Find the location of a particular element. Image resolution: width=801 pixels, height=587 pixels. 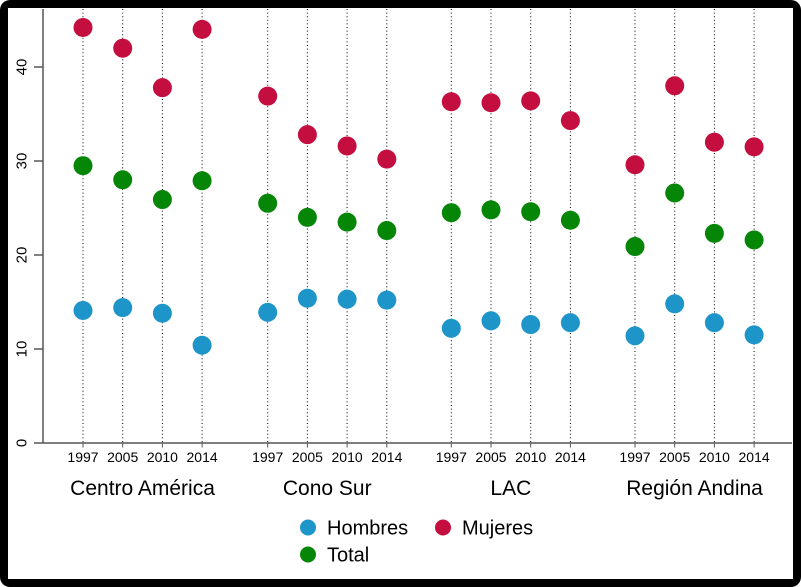

group-label: Región Andina is located at coordinates (694, 488).